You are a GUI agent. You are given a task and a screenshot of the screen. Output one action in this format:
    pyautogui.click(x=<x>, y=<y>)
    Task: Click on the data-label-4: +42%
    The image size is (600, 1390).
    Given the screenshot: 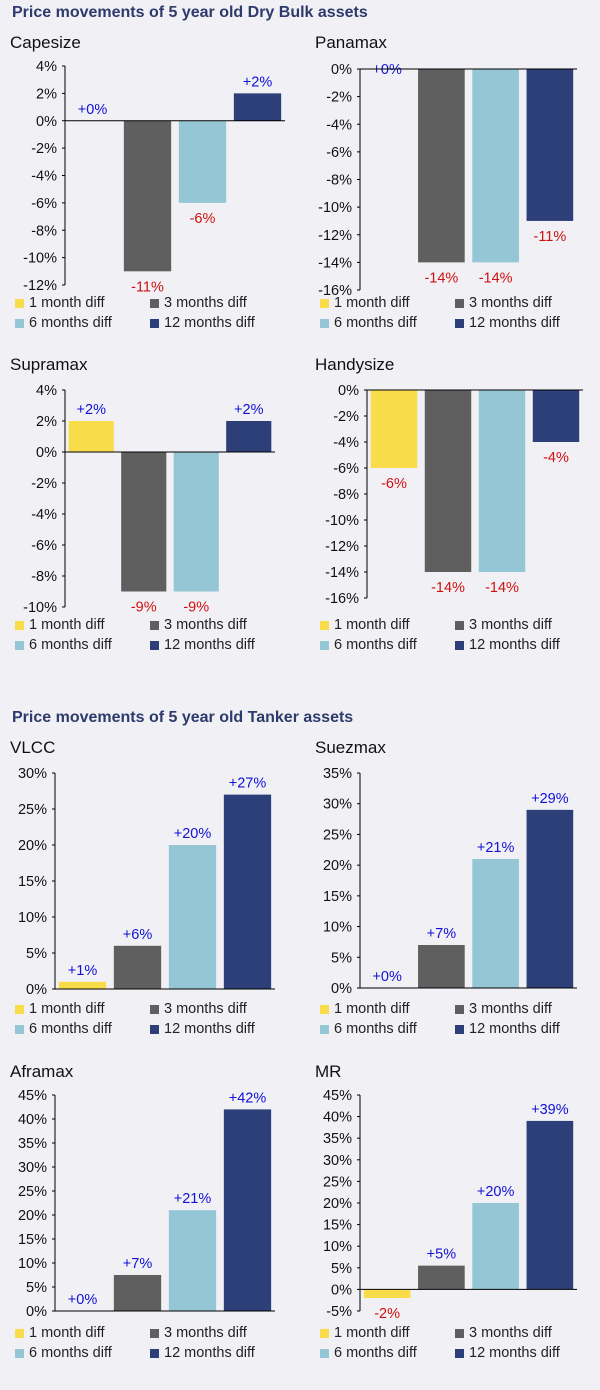 What is the action you would take?
    pyautogui.click(x=248, y=1098)
    